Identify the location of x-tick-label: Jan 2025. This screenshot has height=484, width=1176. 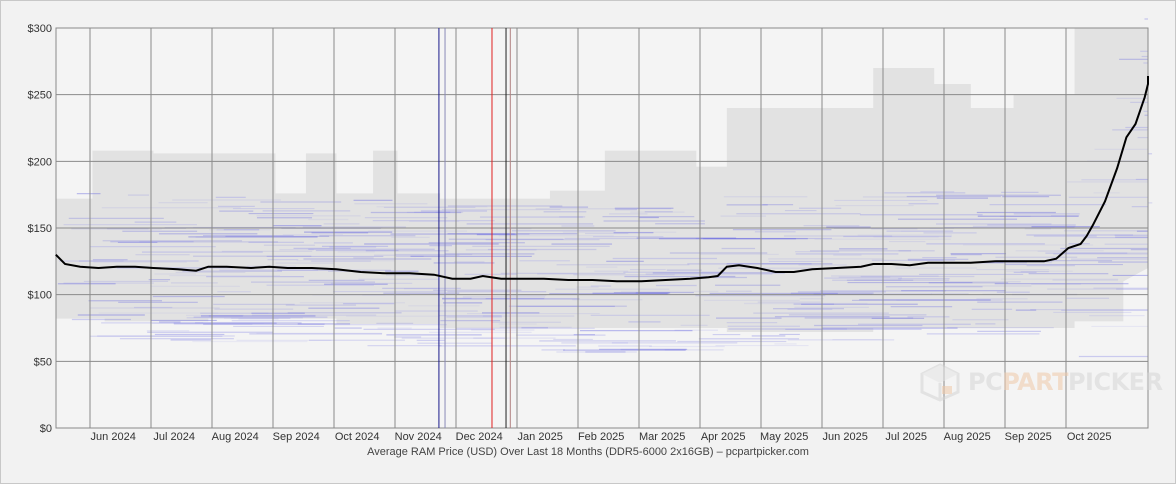
(540, 437).